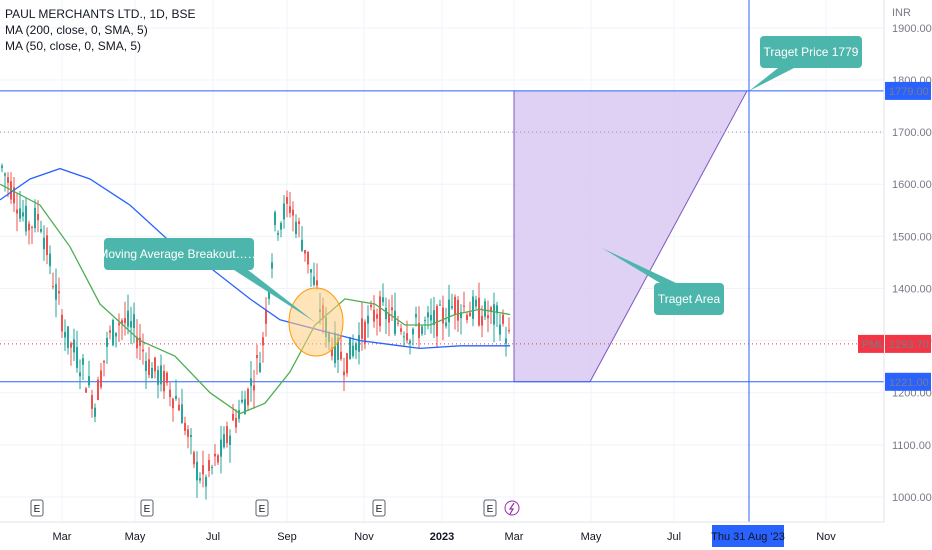 Image resolution: width=932 pixels, height=550 pixels. Describe the element at coordinates (73, 46) in the screenshot. I see `ma50-legend: MA (50, close, 0, SMA, 5)` at that location.